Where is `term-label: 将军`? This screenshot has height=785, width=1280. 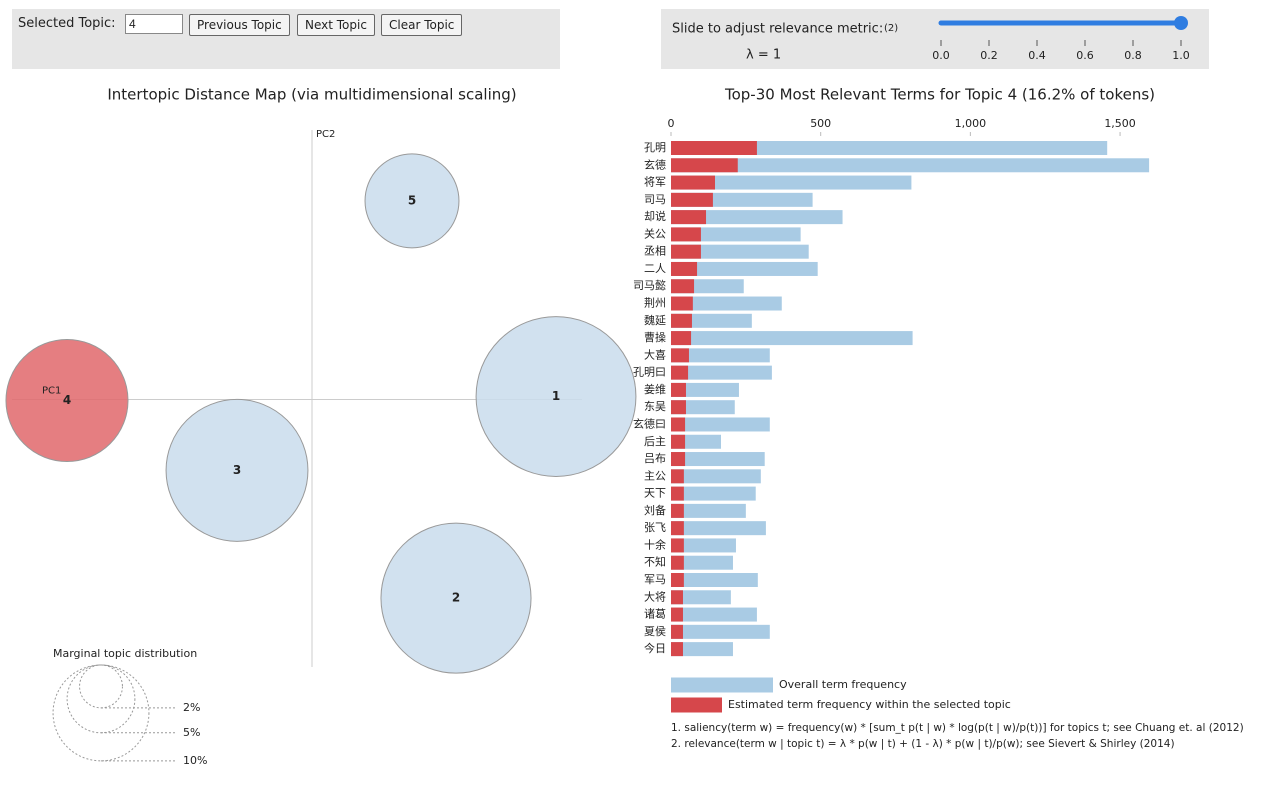
term-label: 将军 is located at coordinates (655, 182).